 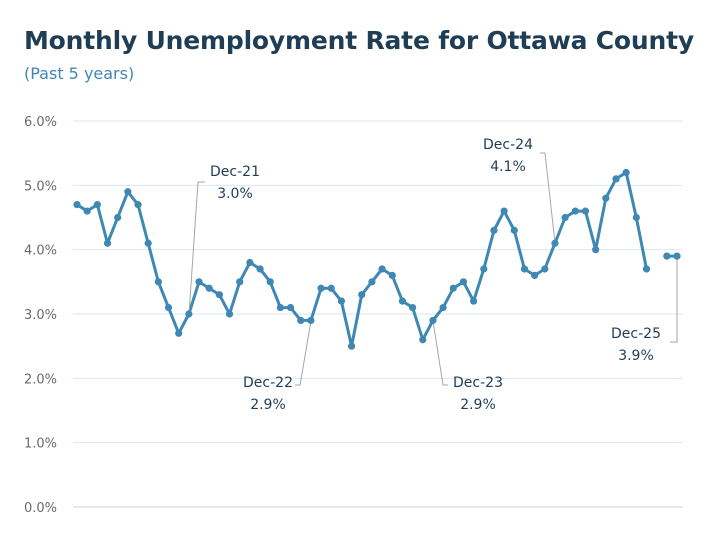 I want to click on y-tick-label: 4.0%, so click(x=40, y=251).